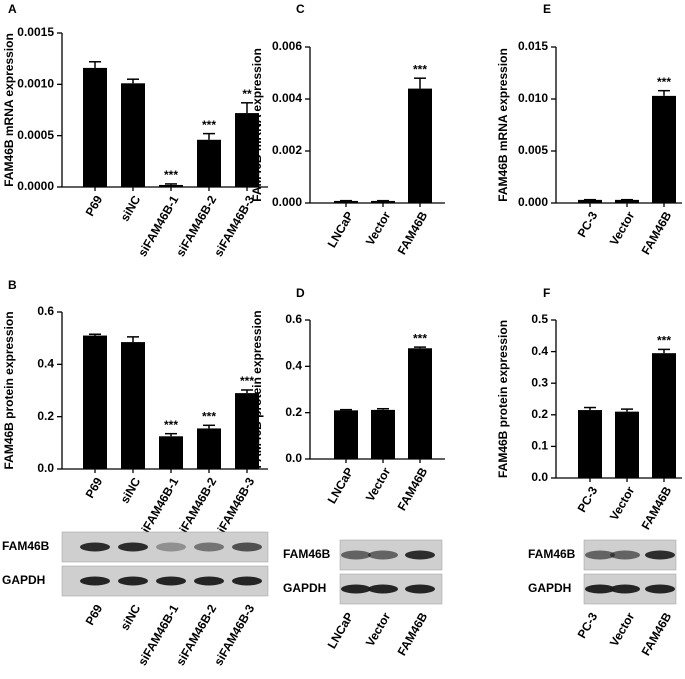 The image size is (685, 679). I want to click on y-tick-label: 0.3, so click(539, 382).